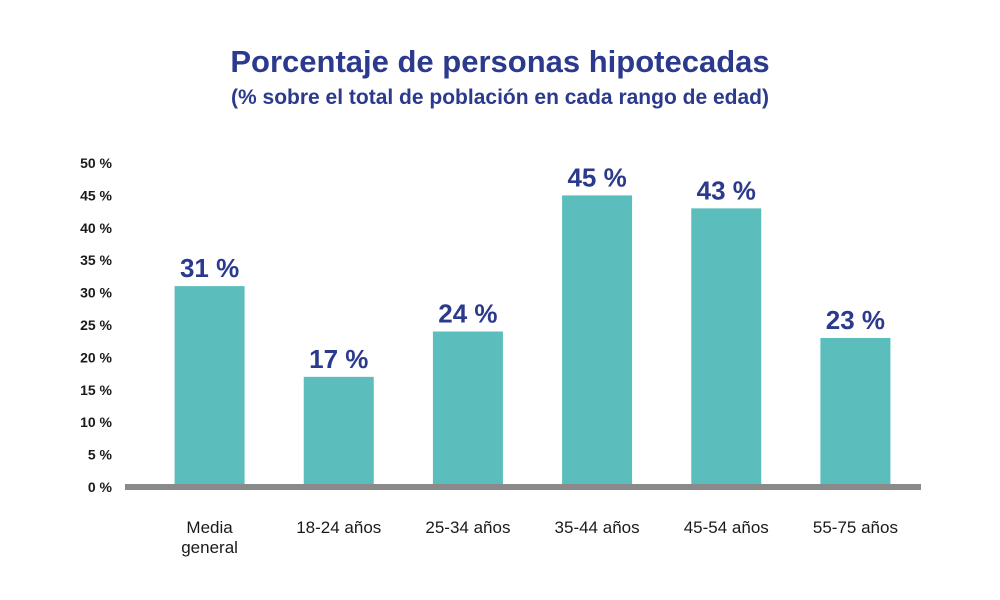 This screenshot has height=600, width=1000. Describe the element at coordinates (597, 527) in the screenshot. I see `x-tick-label: 35-44 años` at that location.